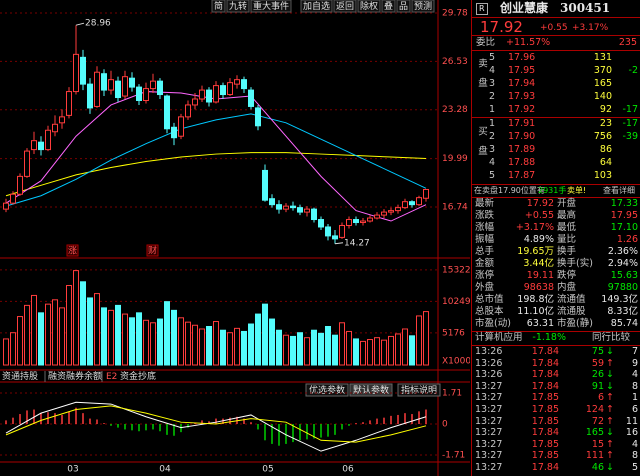 This screenshot has width=640, height=476. Describe the element at coordinates (597, 444) in the screenshot. I see `tick-volume: 15` at that location.